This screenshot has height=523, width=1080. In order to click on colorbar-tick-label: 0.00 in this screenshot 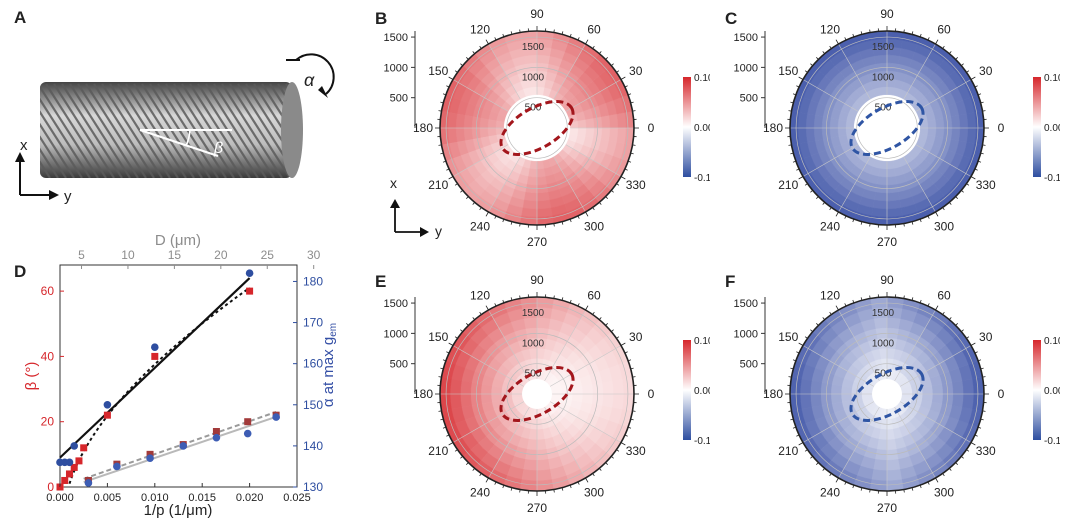, I will do `click(1052, 391)`.